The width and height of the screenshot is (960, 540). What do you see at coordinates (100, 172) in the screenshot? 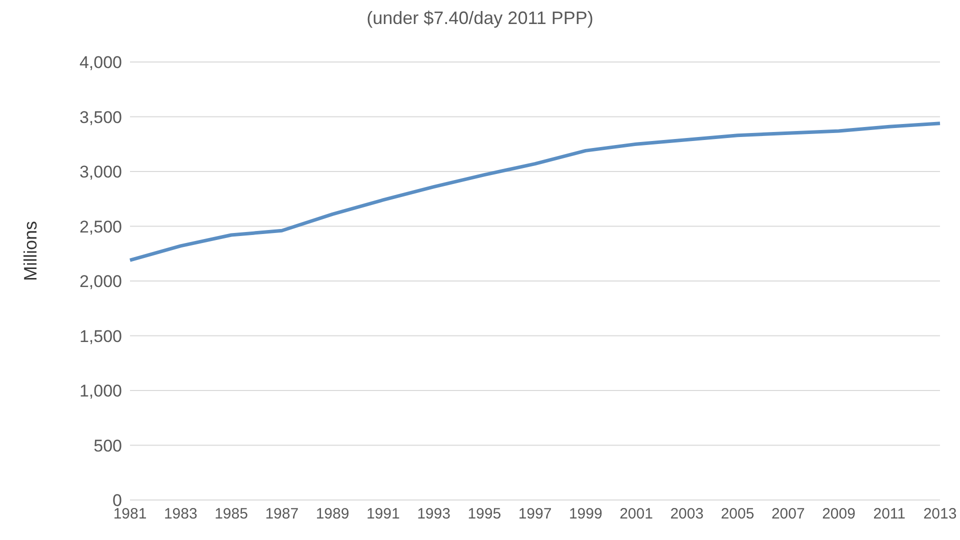
I see `y-tick-label: 3,000` at bounding box center [100, 172].